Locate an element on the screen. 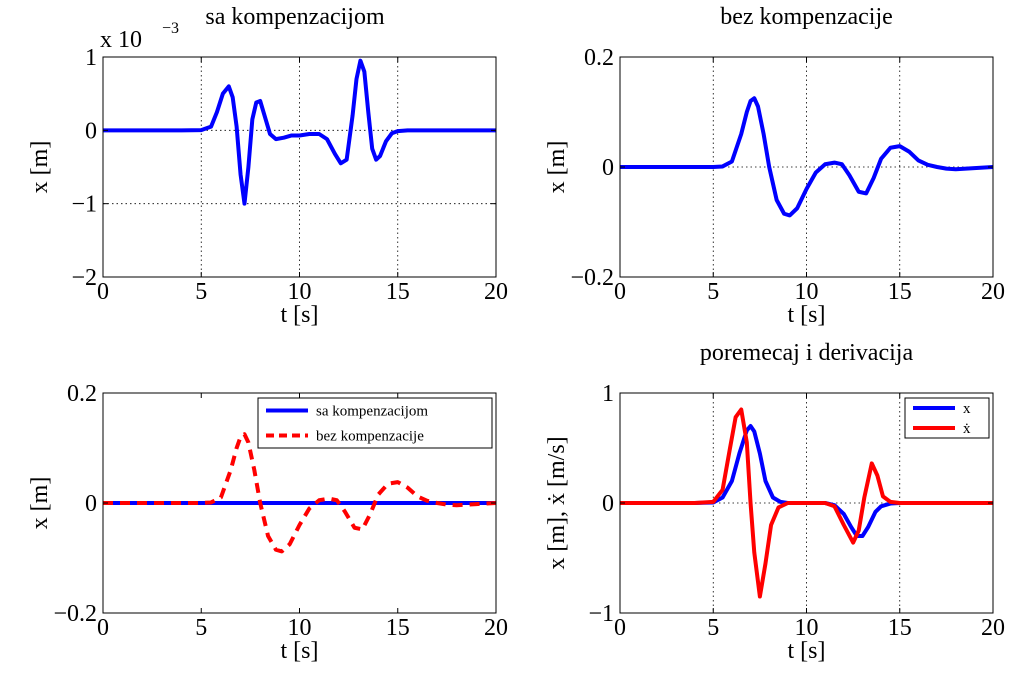  chart-title: bez kompenzacije is located at coordinates (806, 17).